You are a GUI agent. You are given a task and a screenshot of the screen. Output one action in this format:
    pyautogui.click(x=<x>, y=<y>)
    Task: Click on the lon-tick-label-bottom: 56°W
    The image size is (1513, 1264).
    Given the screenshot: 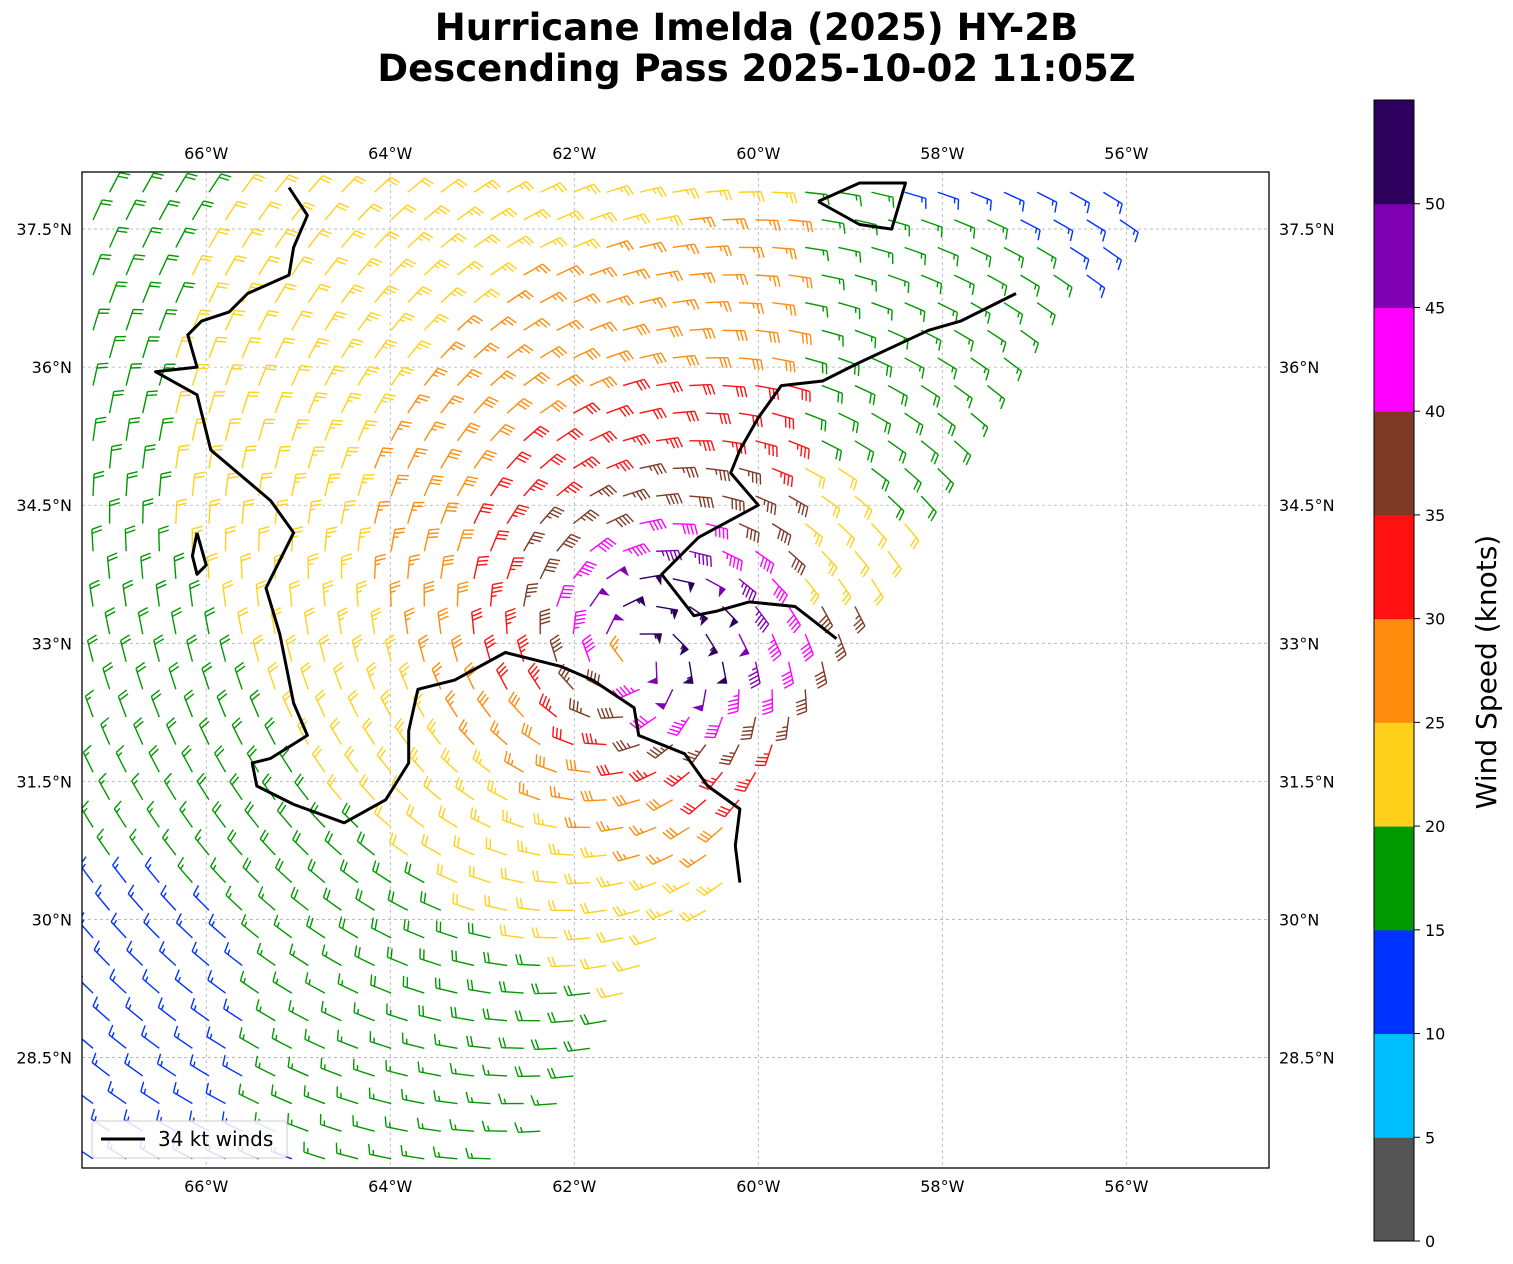 What is the action you would take?
    pyautogui.click(x=1126, y=1186)
    